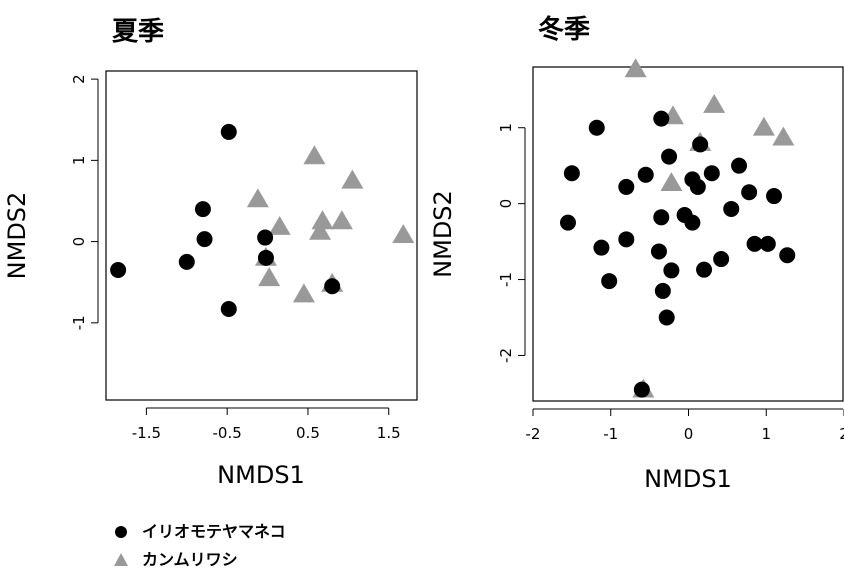 This screenshot has width=844, height=577. I want to click on chart-title: 夏季, so click(138, 32).